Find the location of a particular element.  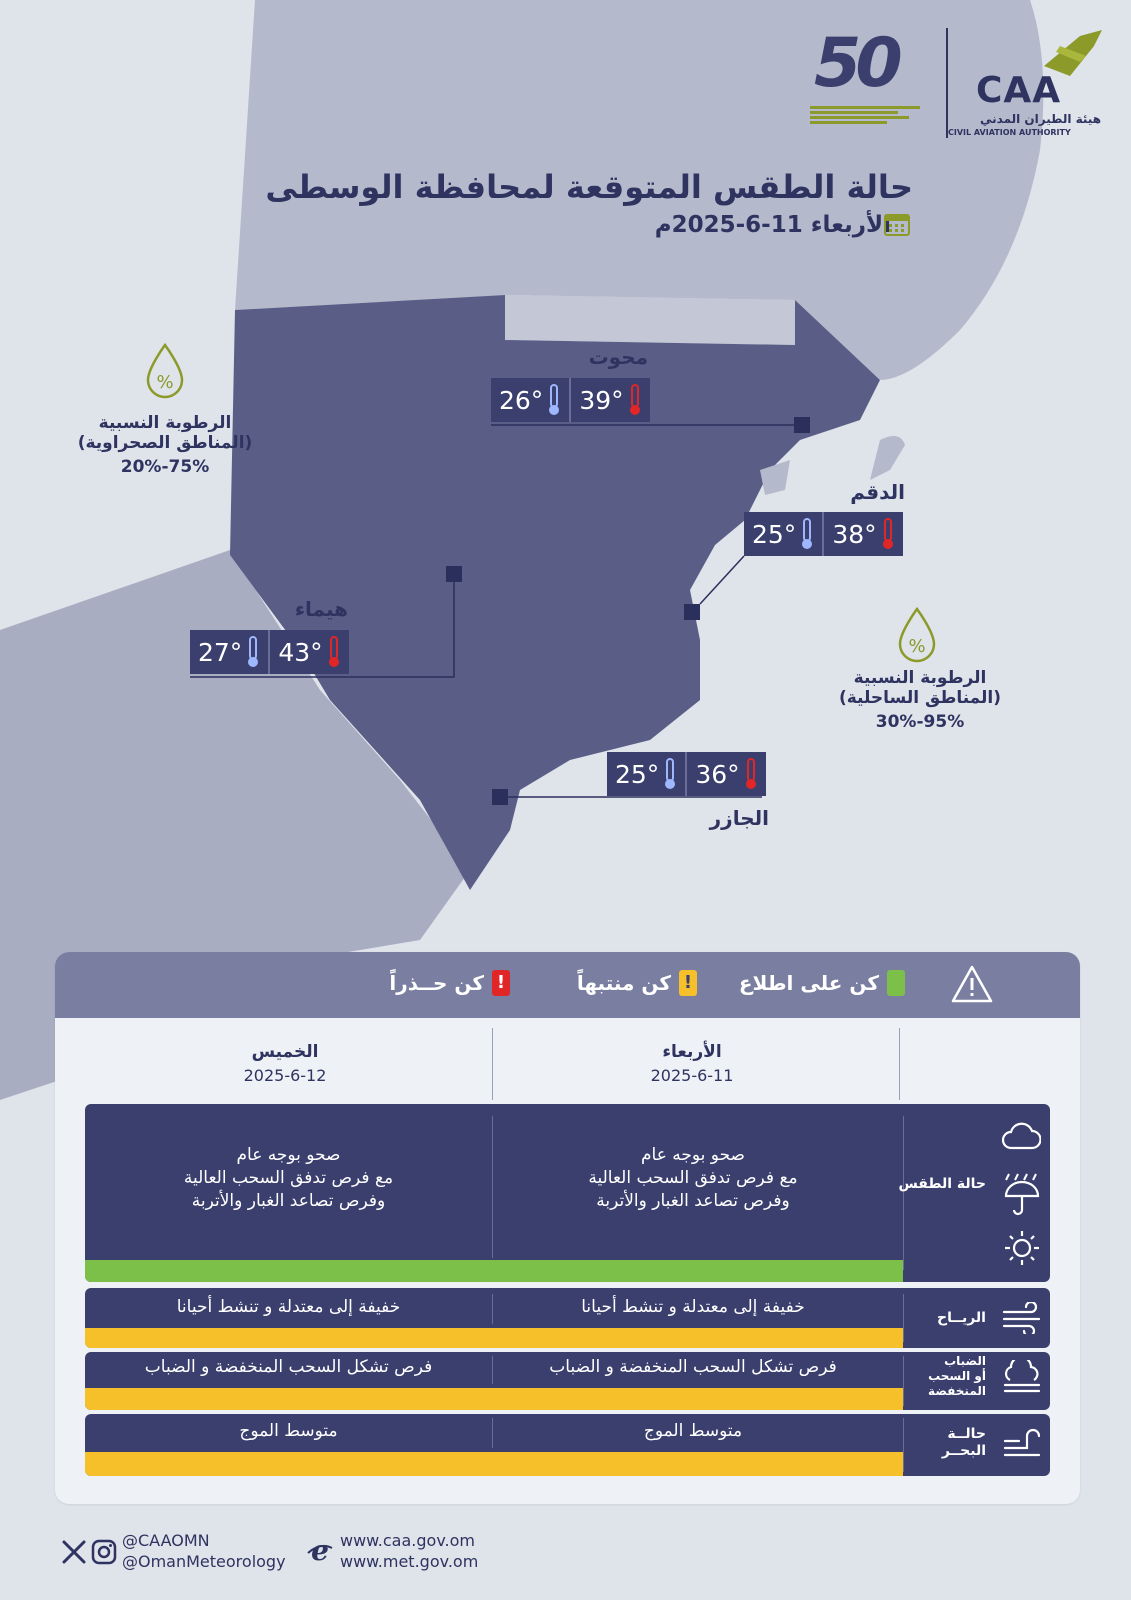

web-icon: e is located at coordinates (320, 1551).